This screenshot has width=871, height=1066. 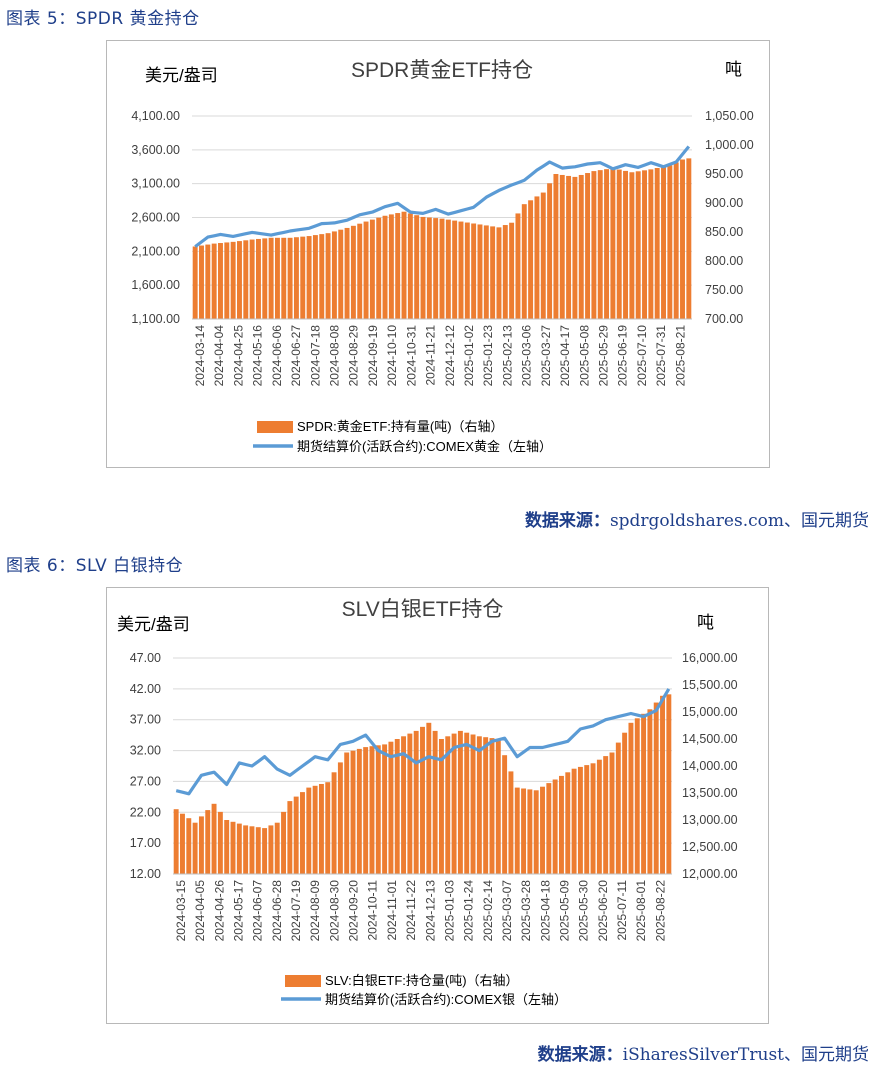 What do you see at coordinates (155, 150) in the screenshot?
I see `left-tick-label: 3,600.00` at bounding box center [155, 150].